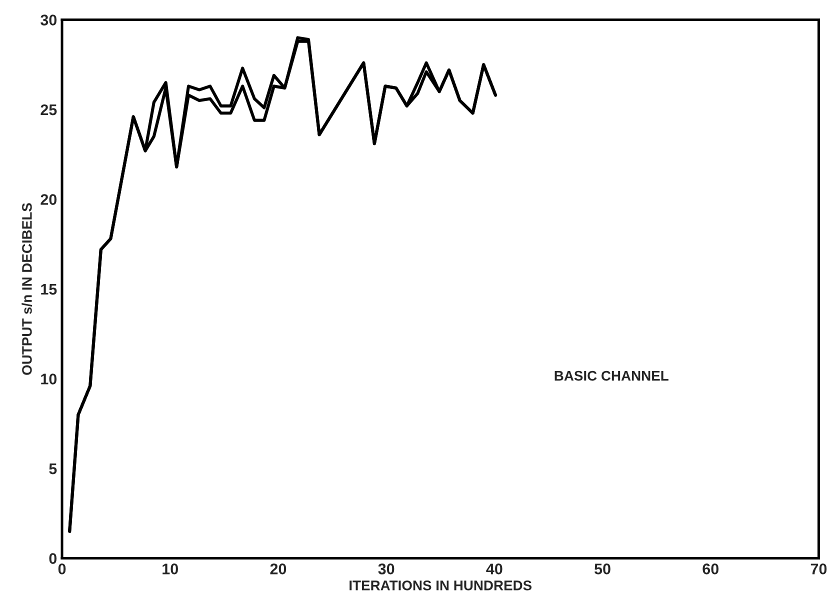  What do you see at coordinates (818, 569) in the screenshot?
I see `x-tick-label: 70` at bounding box center [818, 569].